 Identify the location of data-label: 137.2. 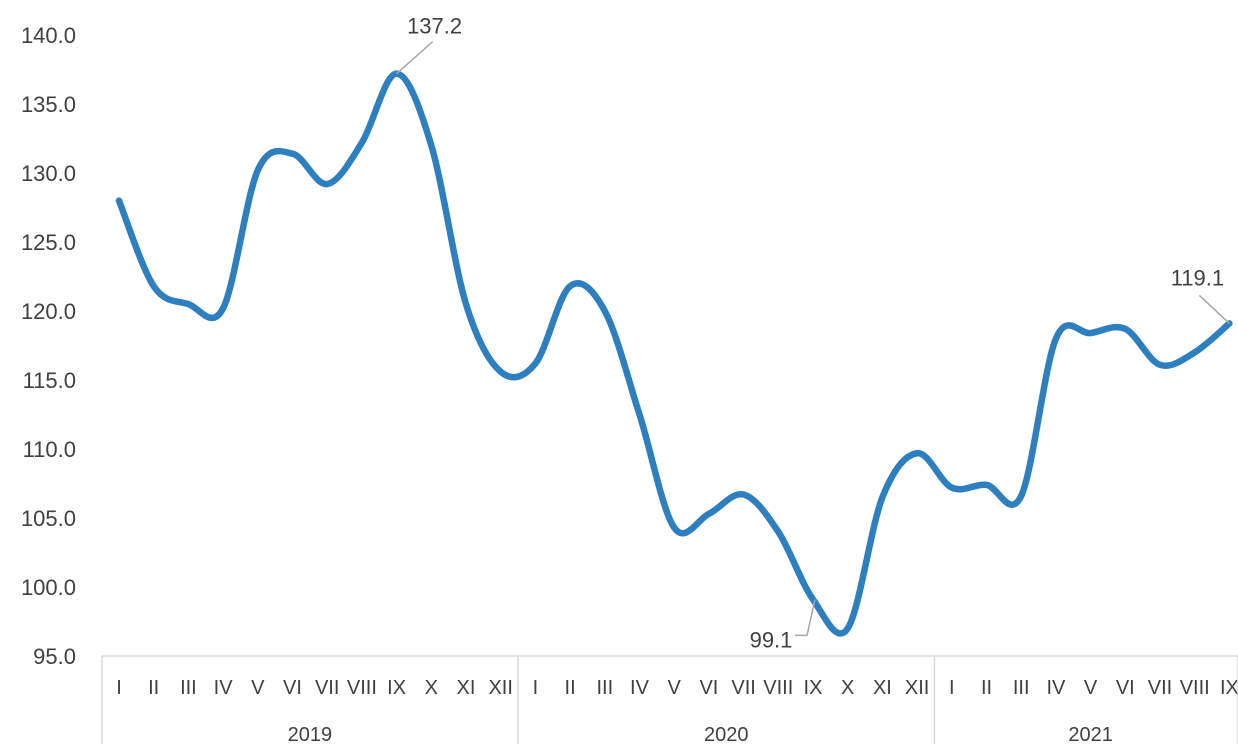
(434, 26).